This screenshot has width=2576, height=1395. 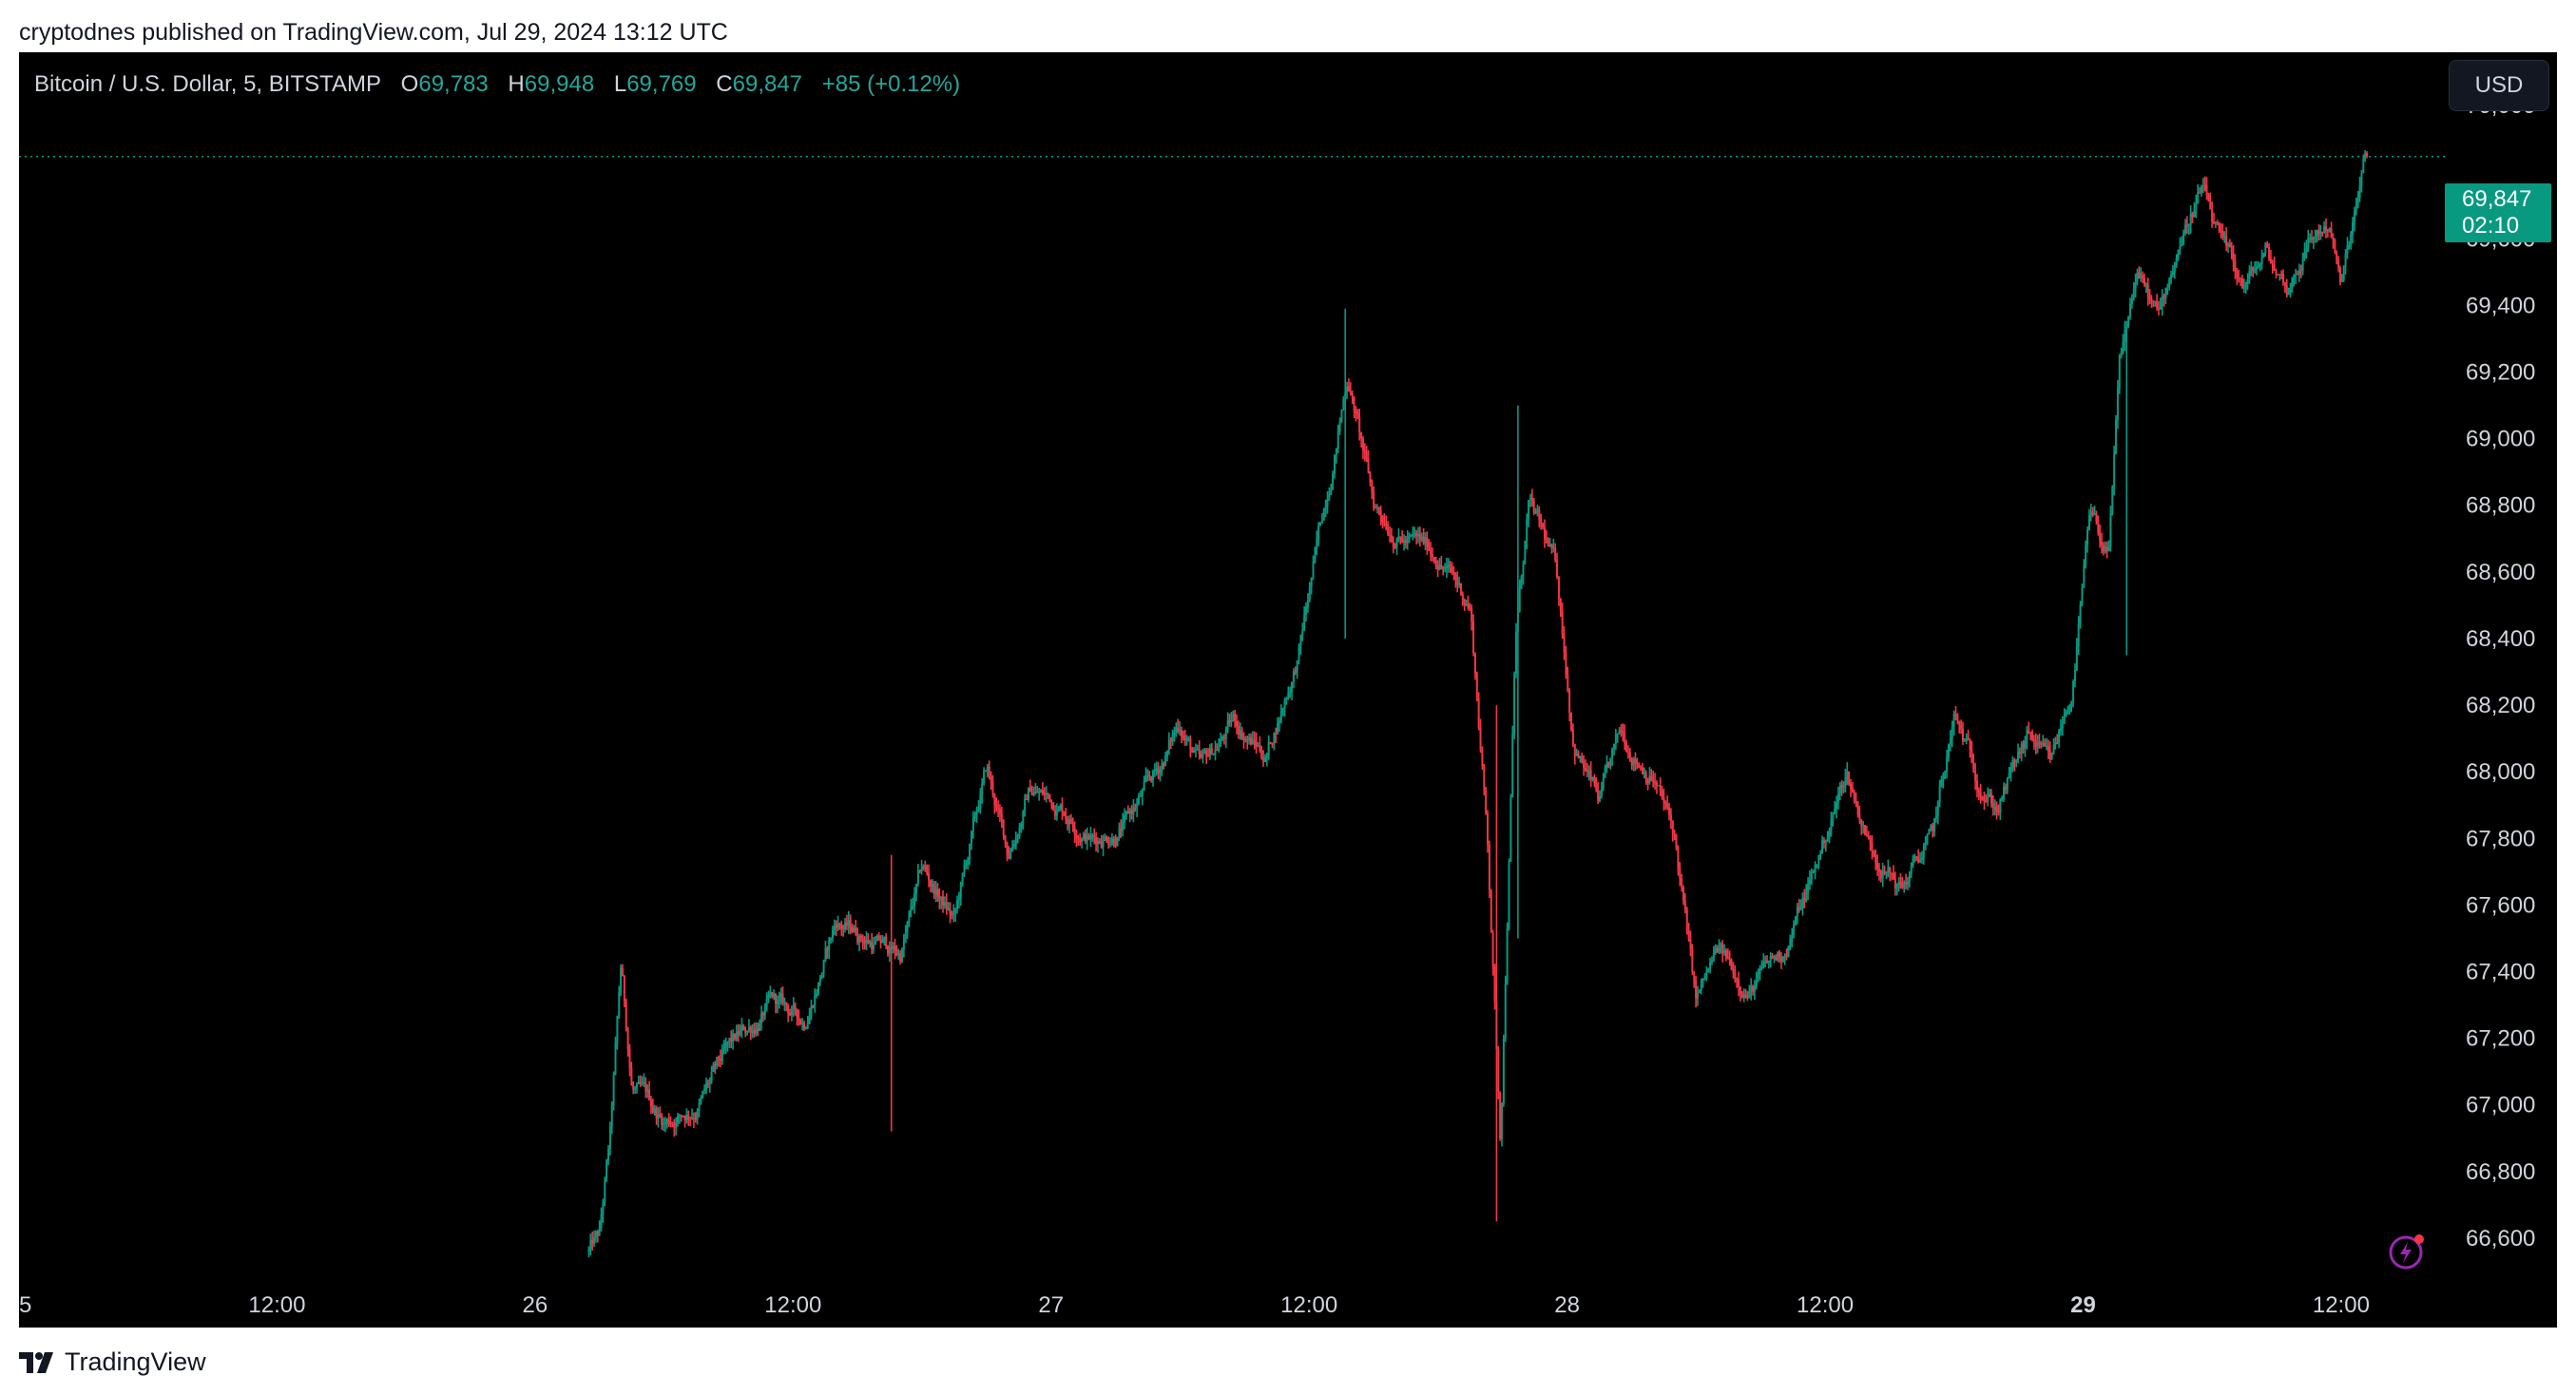 What do you see at coordinates (207, 84) in the screenshot?
I see `symbol-title: Bitcoin / U.S. Dollar, 5, BITSTAMP` at bounding box center [207, 84].